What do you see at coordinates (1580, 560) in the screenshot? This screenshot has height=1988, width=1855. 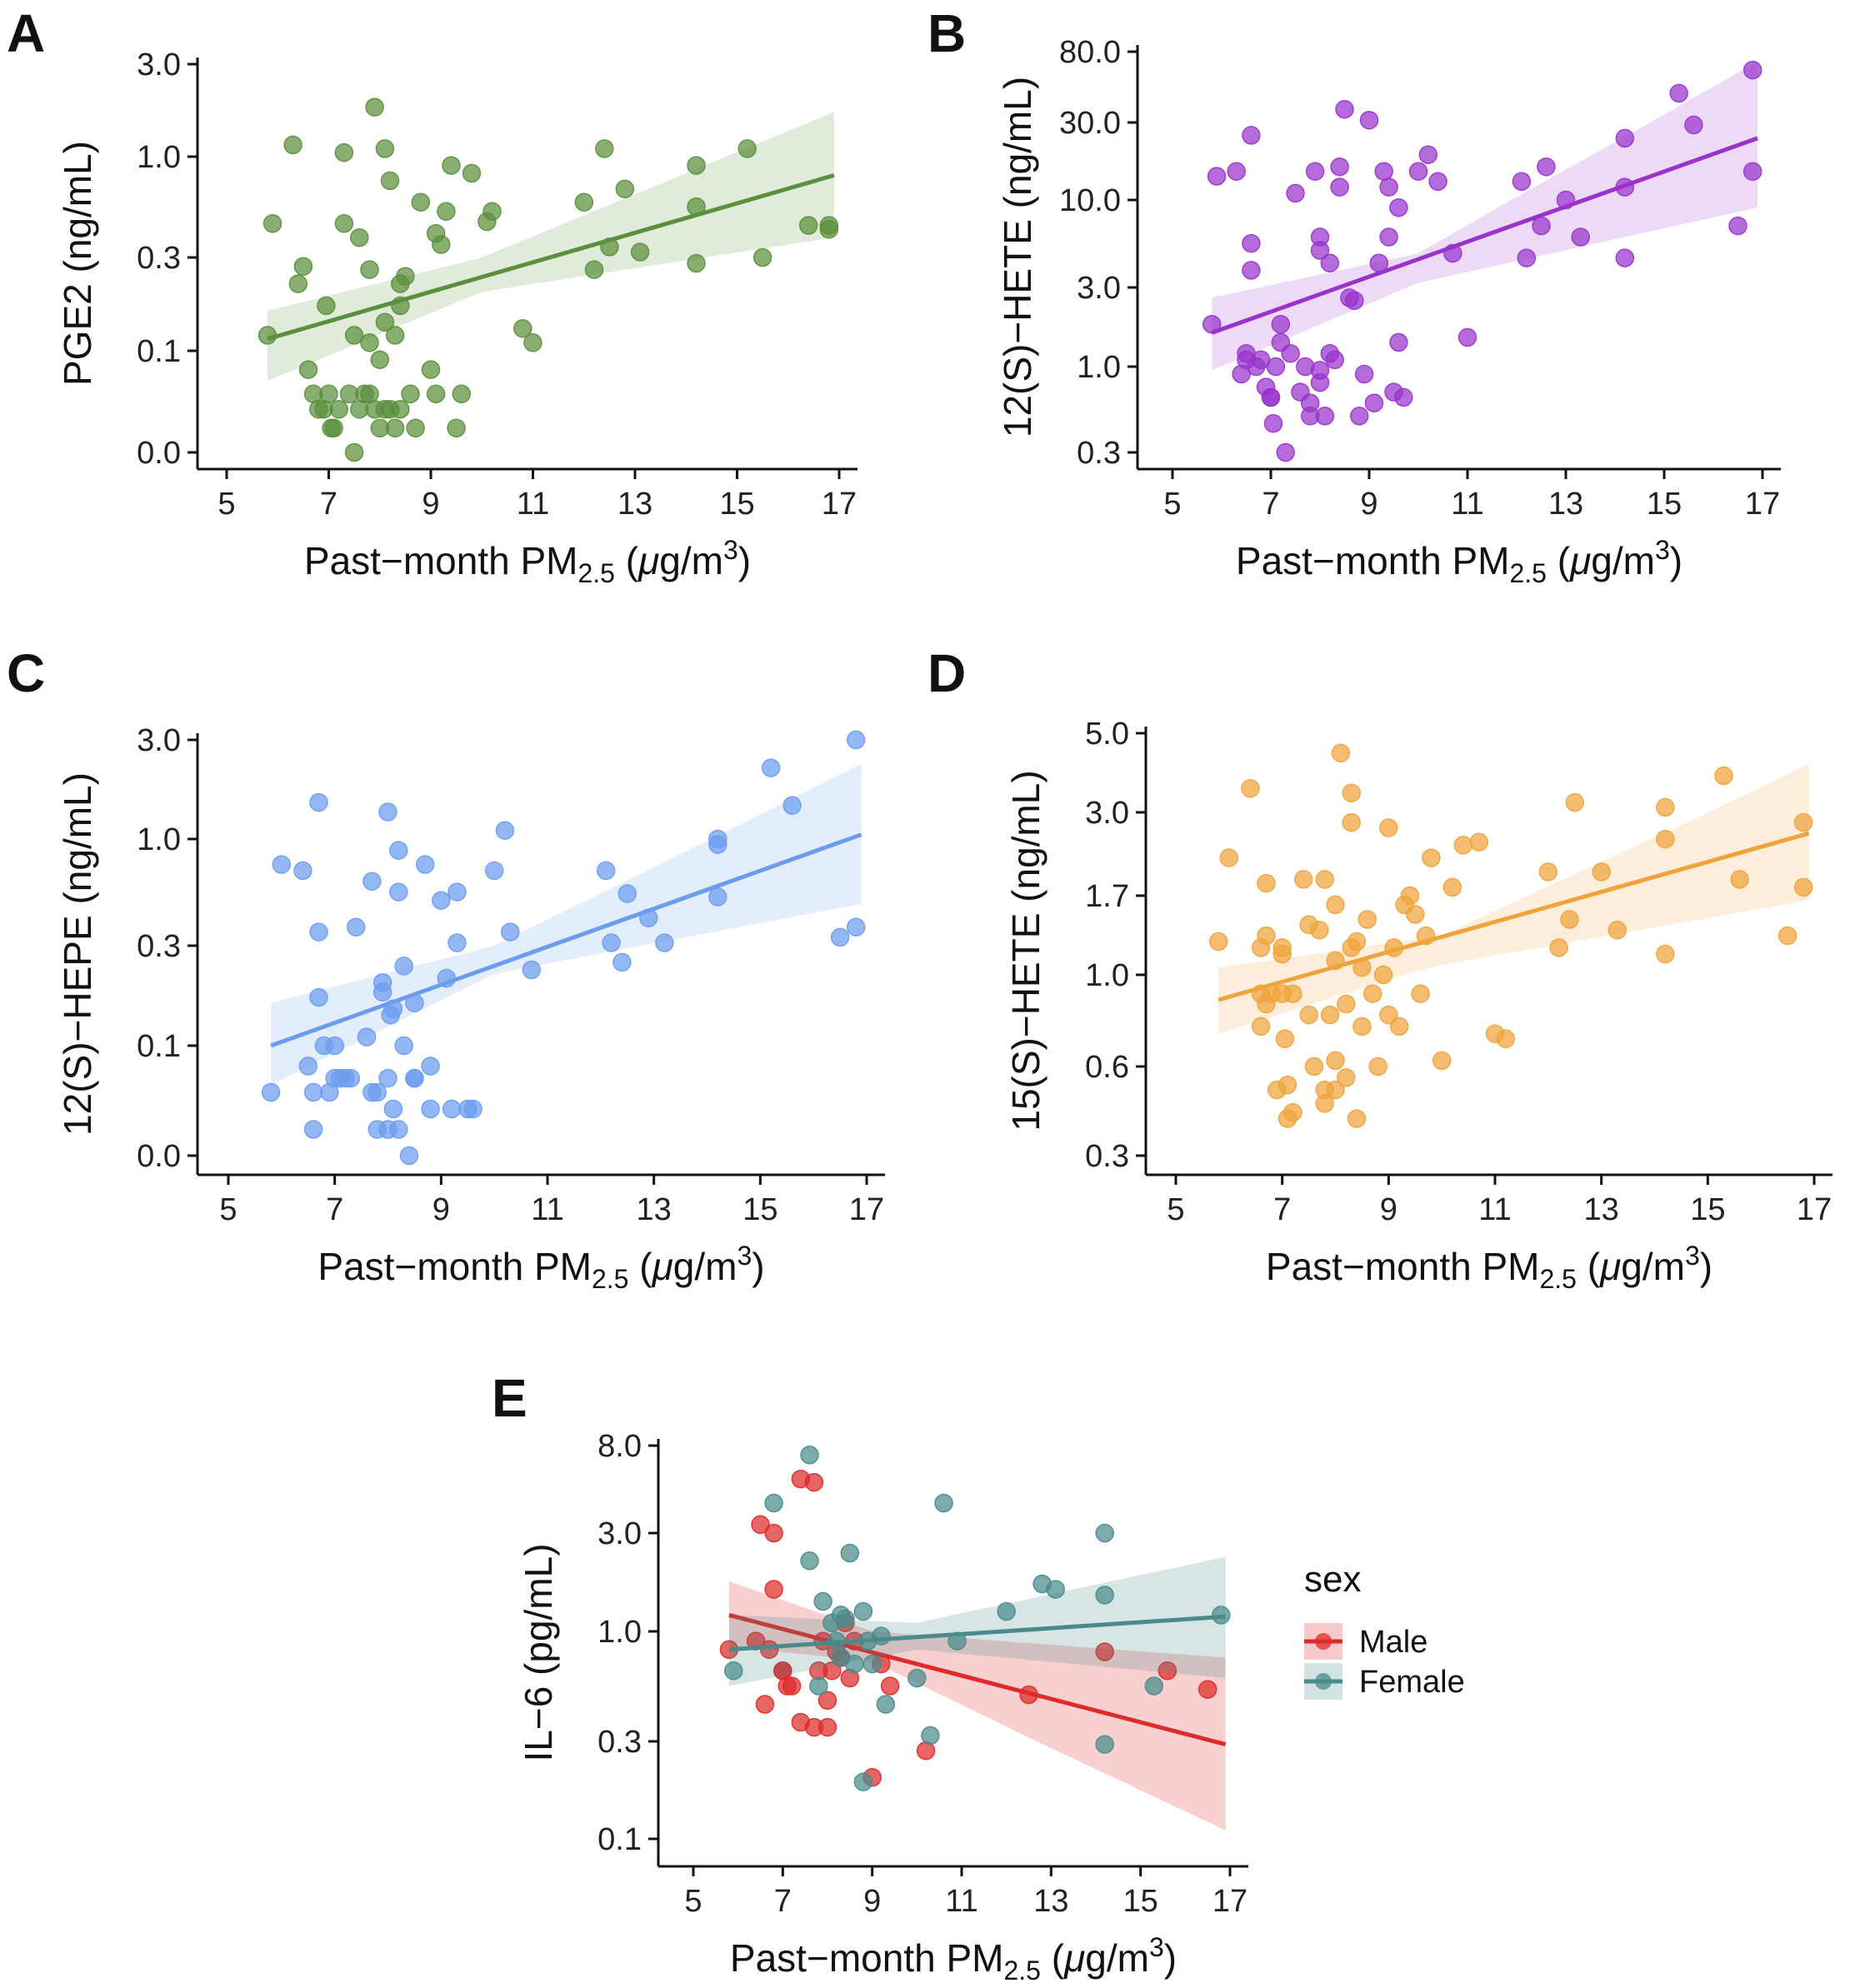 I see `x-axis-title-mu: μ` at bounding box center [1580, 560].